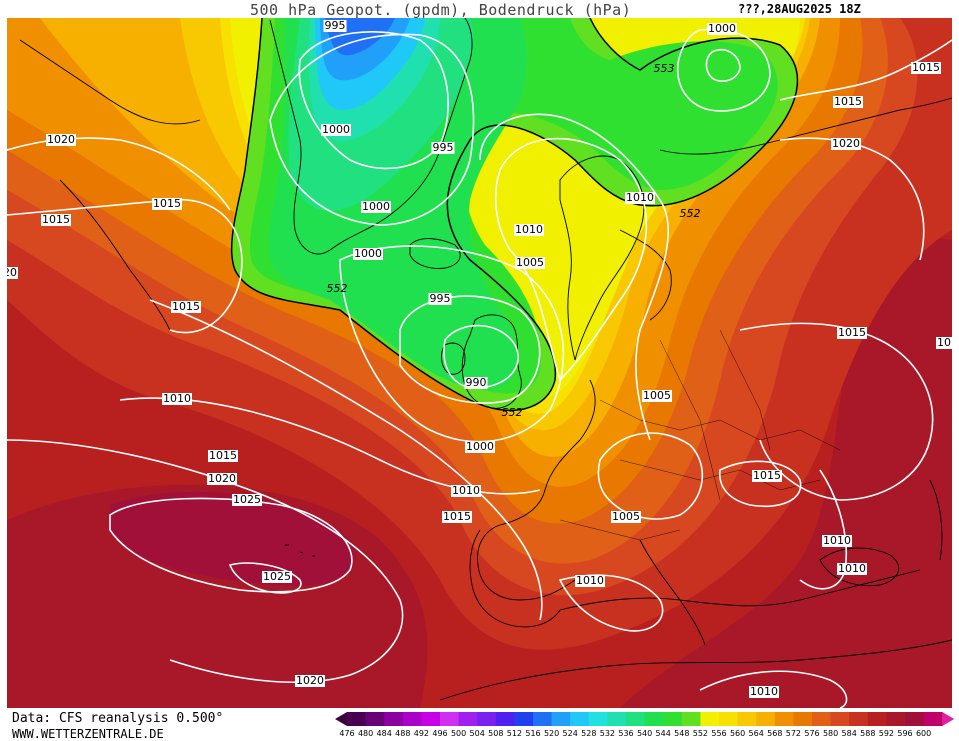 Image resolution: width=959 pixels, height=741 pixels. I want to click on legend-arrow-right, so click(948, 719).